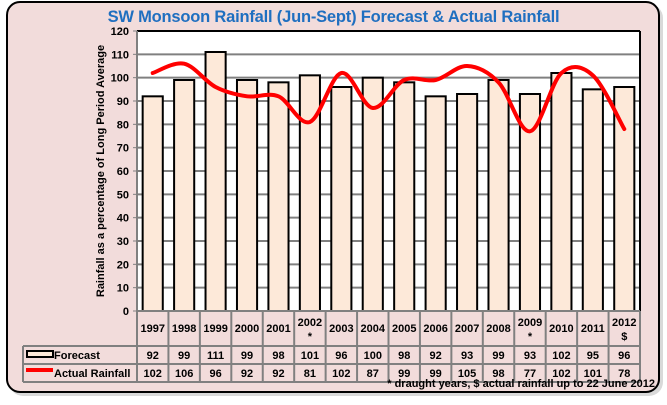  What do you see at coordinates (404, 197) in the screenshot?
I see `bar-forecast-2005` at bounding box center [404, 197].